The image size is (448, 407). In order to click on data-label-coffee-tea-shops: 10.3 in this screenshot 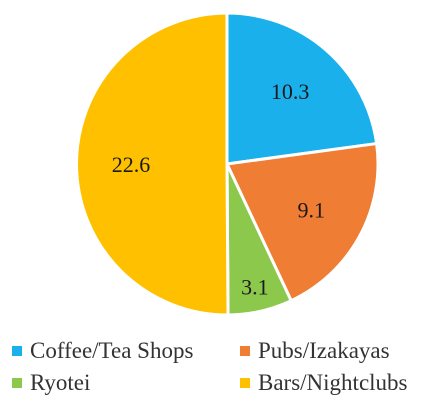, I will do `click(290, 91)`.